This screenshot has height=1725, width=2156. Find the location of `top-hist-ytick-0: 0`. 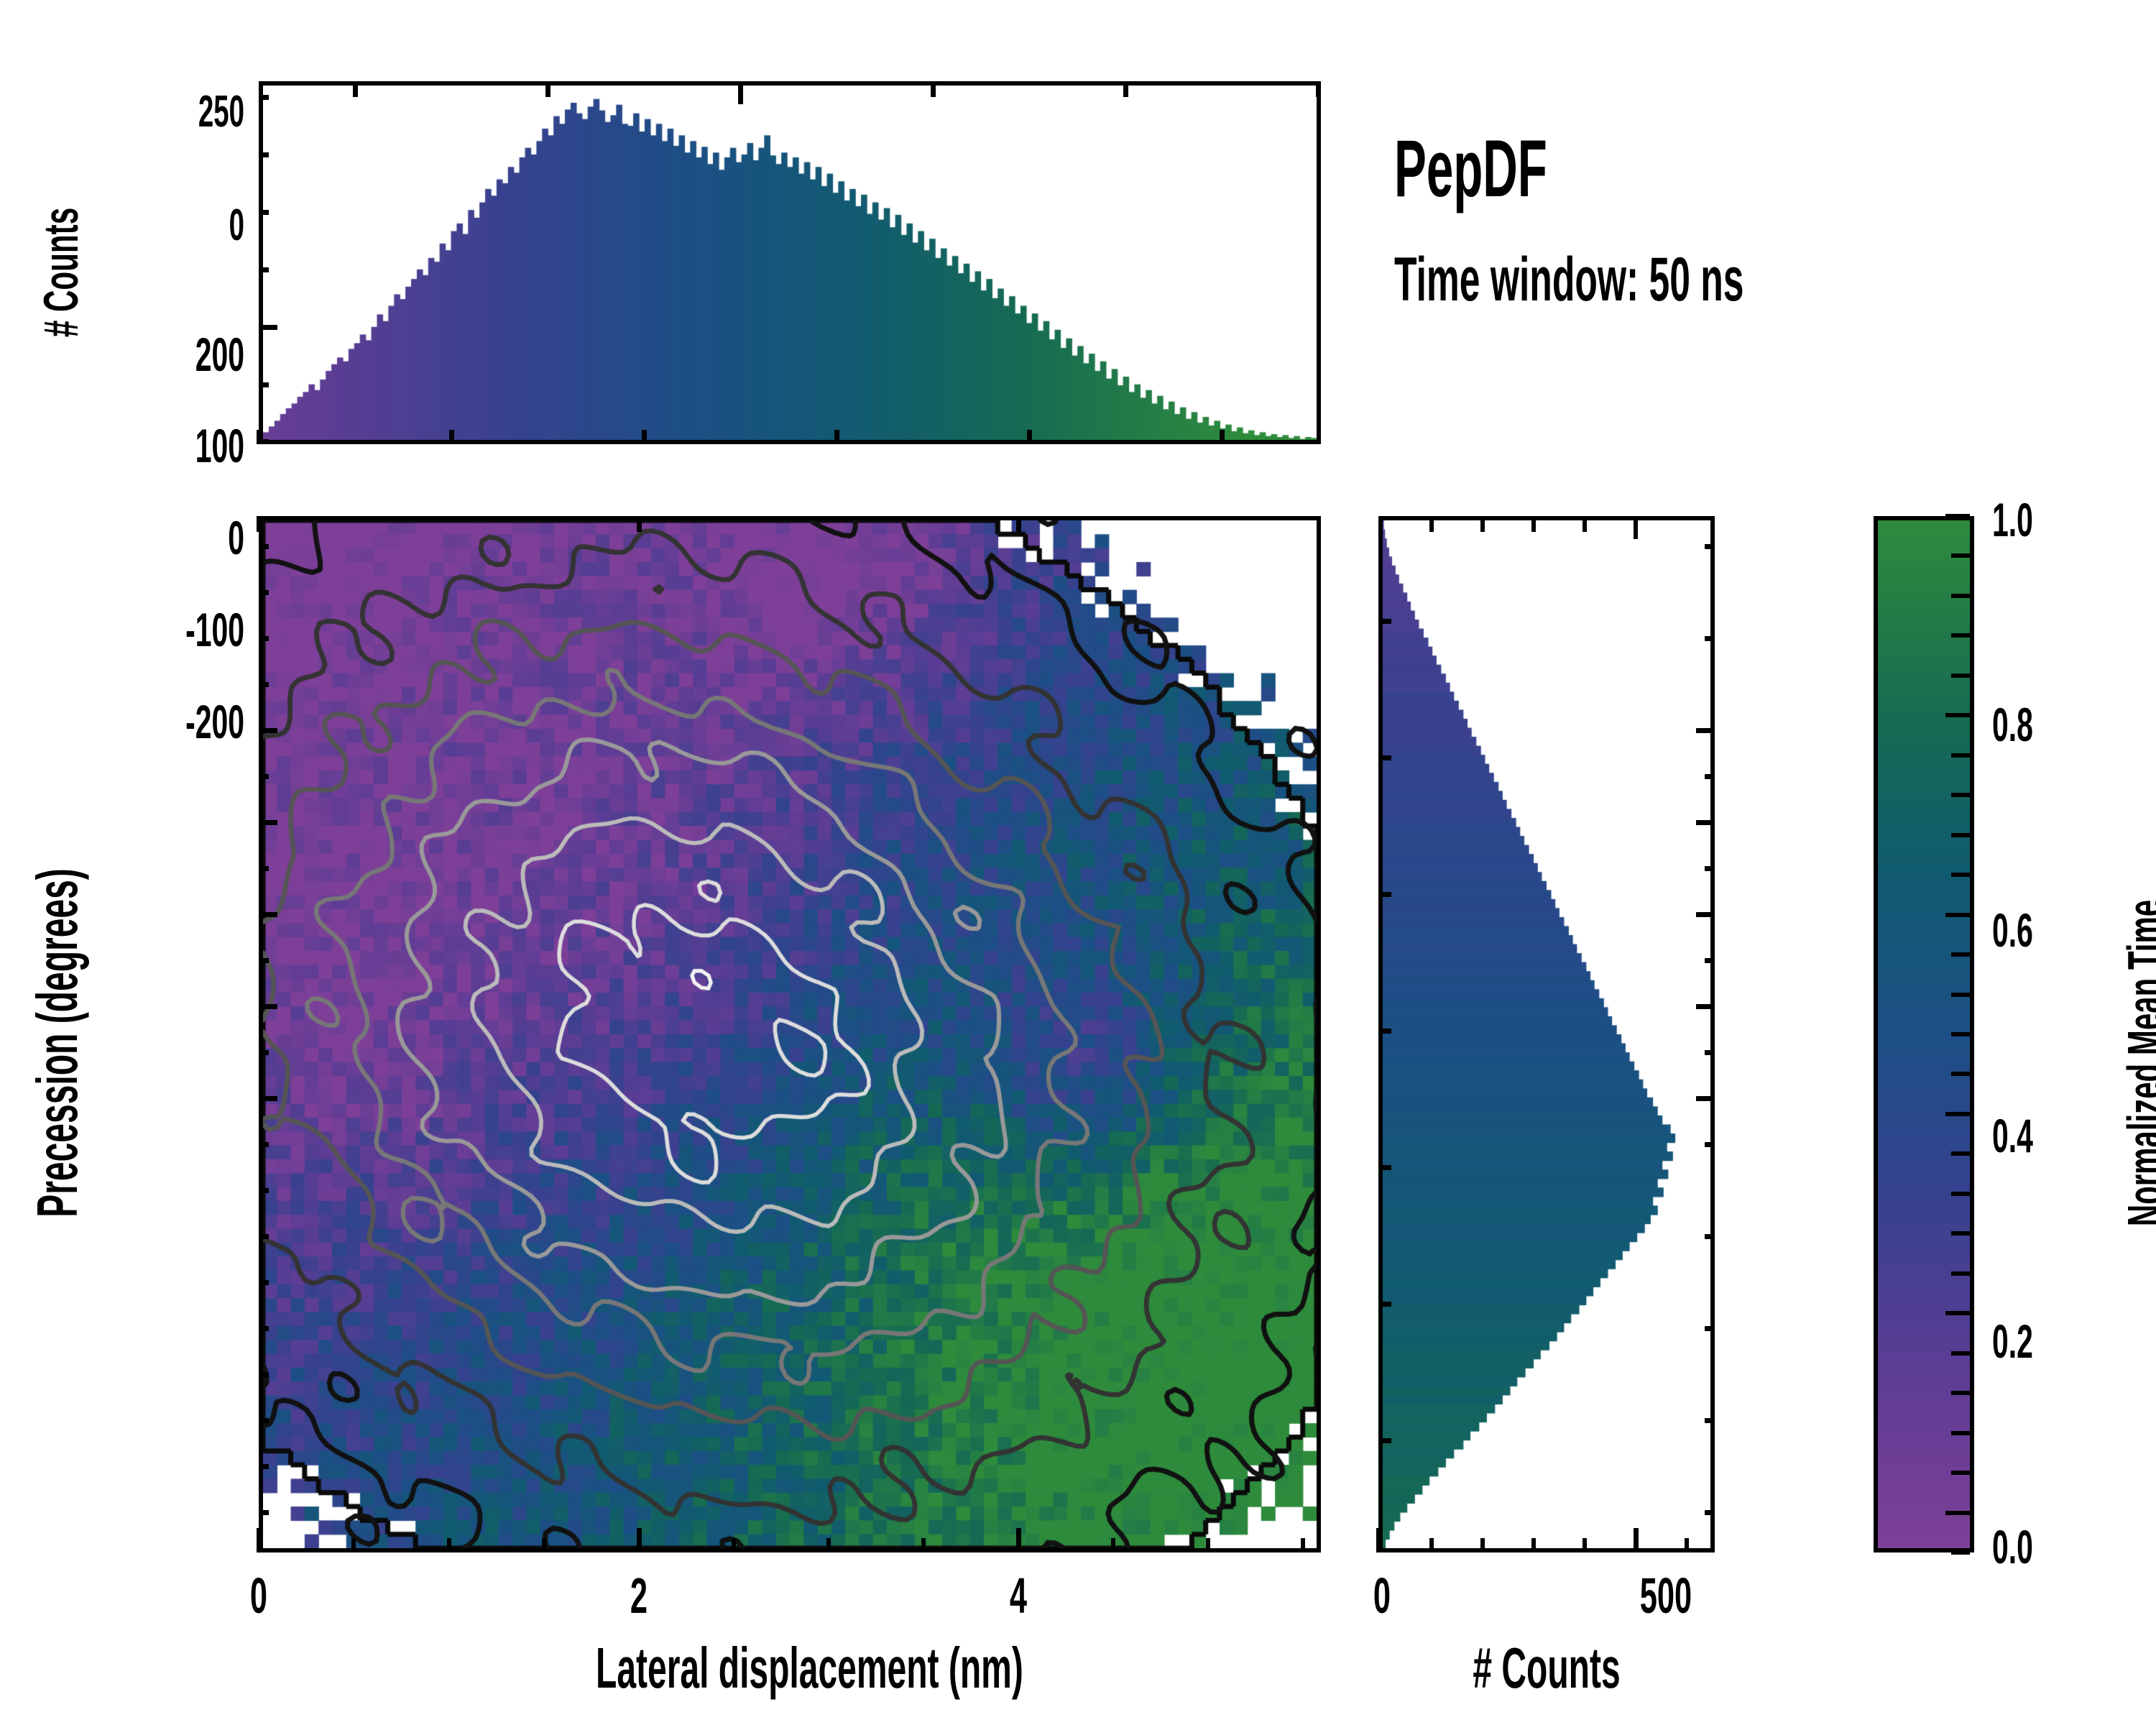

top-hist-ytick-0: 0 is located at coordinates (237, 225).